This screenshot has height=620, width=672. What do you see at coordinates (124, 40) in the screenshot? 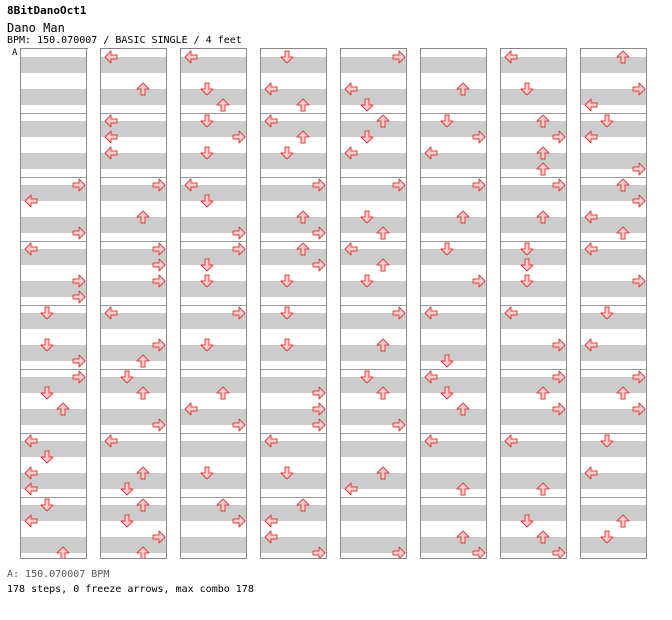
I see `chart-info: BPM: 150.070007 / BASIC SINGLE / 4 feet` at bounding box center [124, 40].